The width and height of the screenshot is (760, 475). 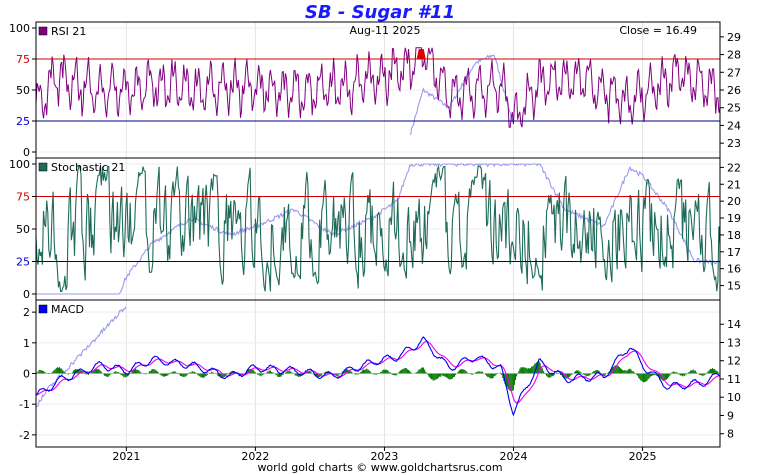 What do you see at coordinates (734, 235) in the screenshot?
I see `right-tick-label: 18` at bounding box center [734, 235].